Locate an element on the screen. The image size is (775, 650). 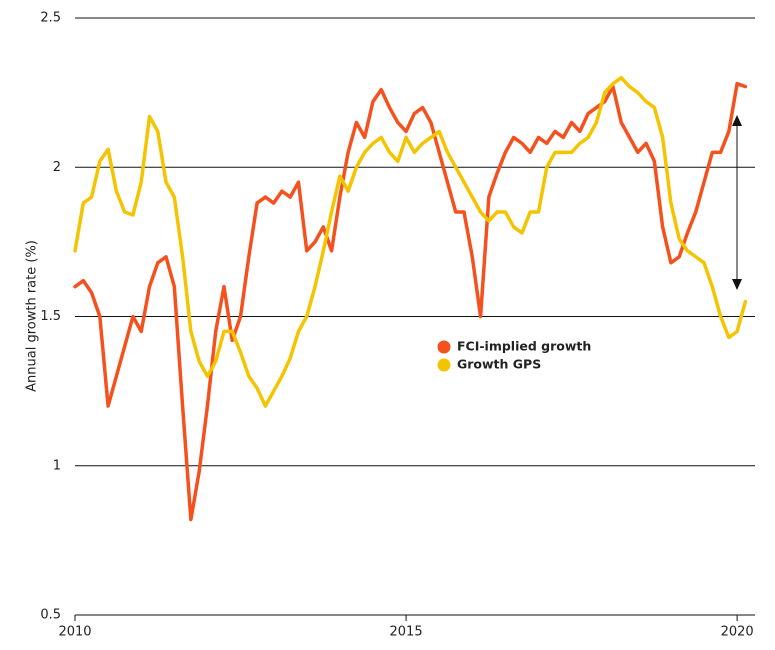
gap-annotation is located at coordinates (737, 202).